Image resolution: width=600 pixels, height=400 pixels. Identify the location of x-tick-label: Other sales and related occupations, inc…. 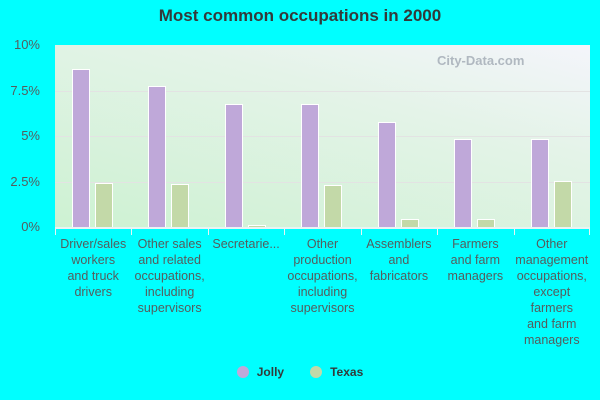
(169, 276).